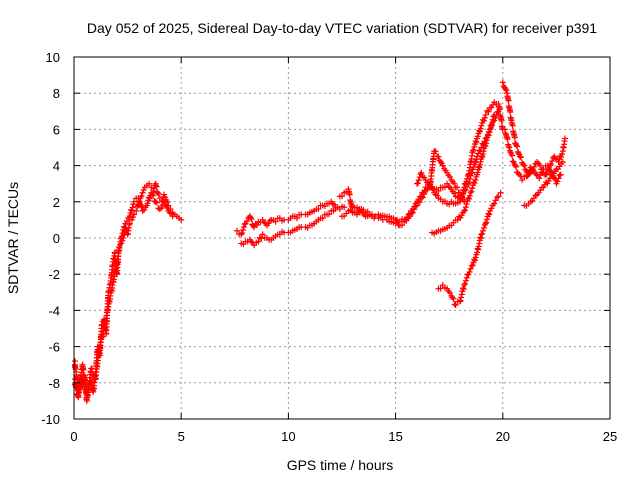 This screenshot has height=480, width=640. Describe the element at coordinates (50, 419) in the screenshot. I see `y-tick-label: -10` at that location.